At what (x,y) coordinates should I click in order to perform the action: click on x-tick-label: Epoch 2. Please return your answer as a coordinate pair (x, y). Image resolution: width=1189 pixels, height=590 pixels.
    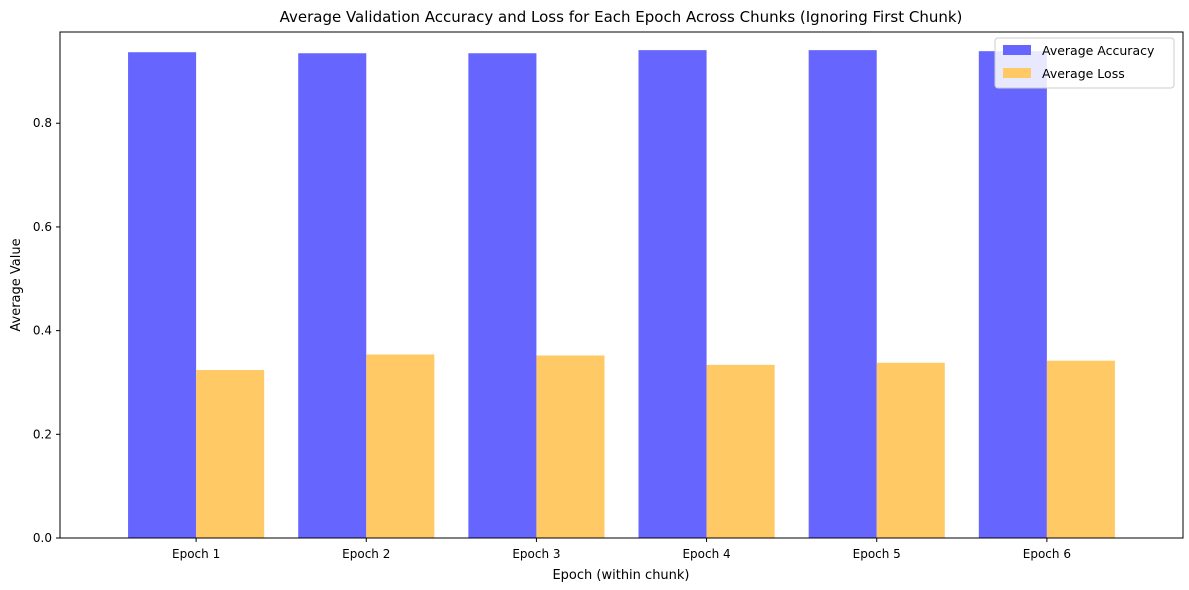
    Looking at the image, I should click on (366, 554).